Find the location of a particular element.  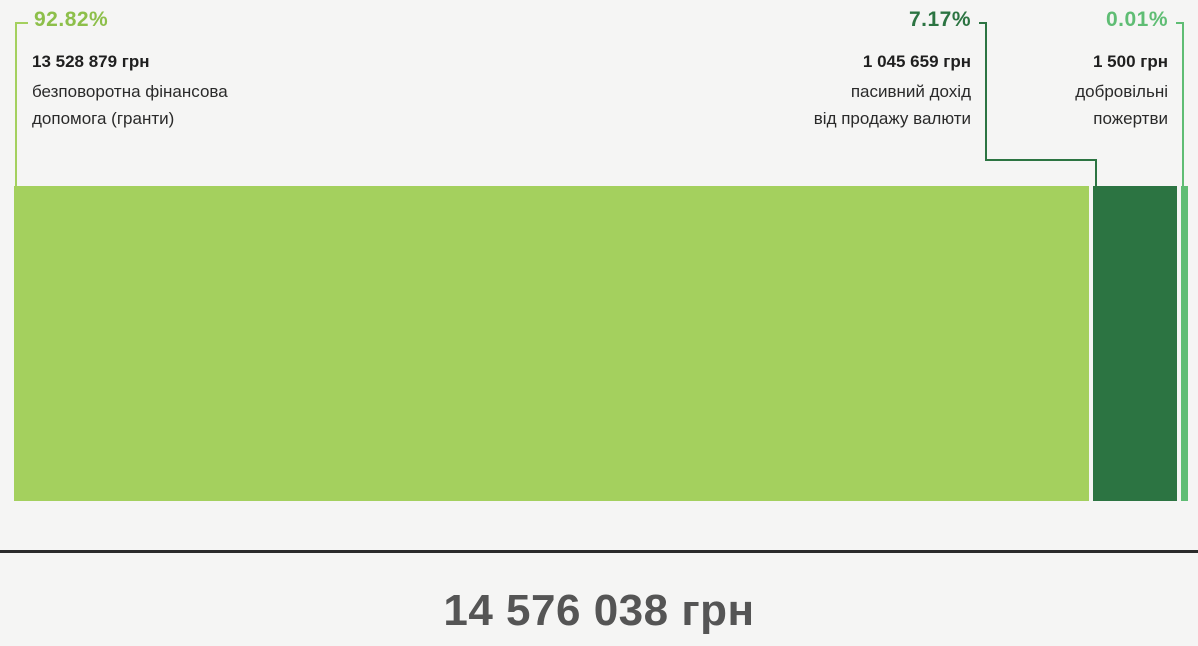

description-donations: добровільні пожертви is located at coordinates (1088, 105).